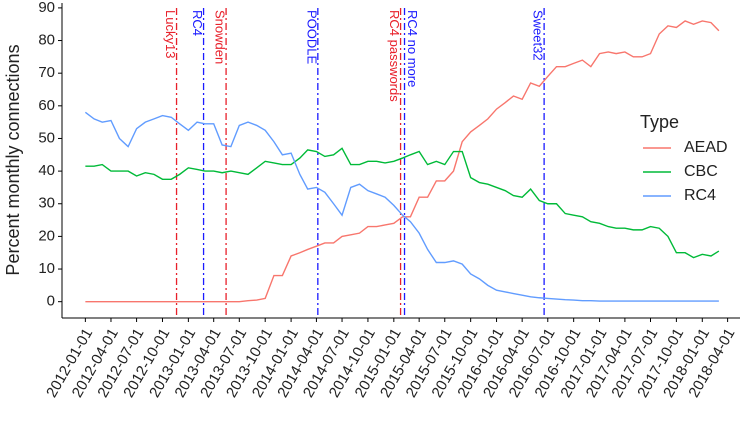 This screenshot has width=750, height=431. Describe the element at coordinates (538, 35) in the screenshot. I see `event-label: Sweet32` at that location.